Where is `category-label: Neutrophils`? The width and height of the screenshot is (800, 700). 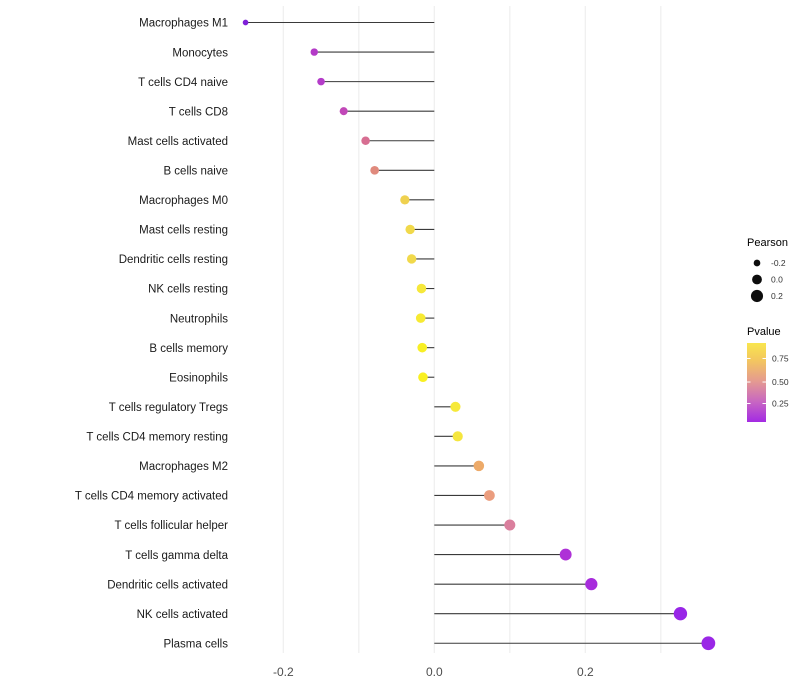 category-label: Neutrophils is located at coordinates (199, 319).